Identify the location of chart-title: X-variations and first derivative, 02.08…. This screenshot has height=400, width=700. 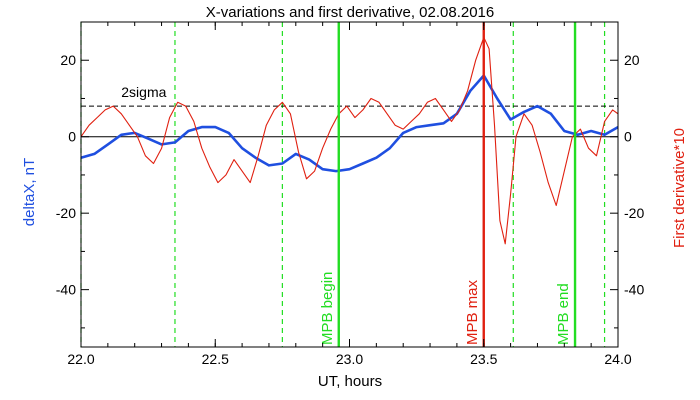
(350, 12).